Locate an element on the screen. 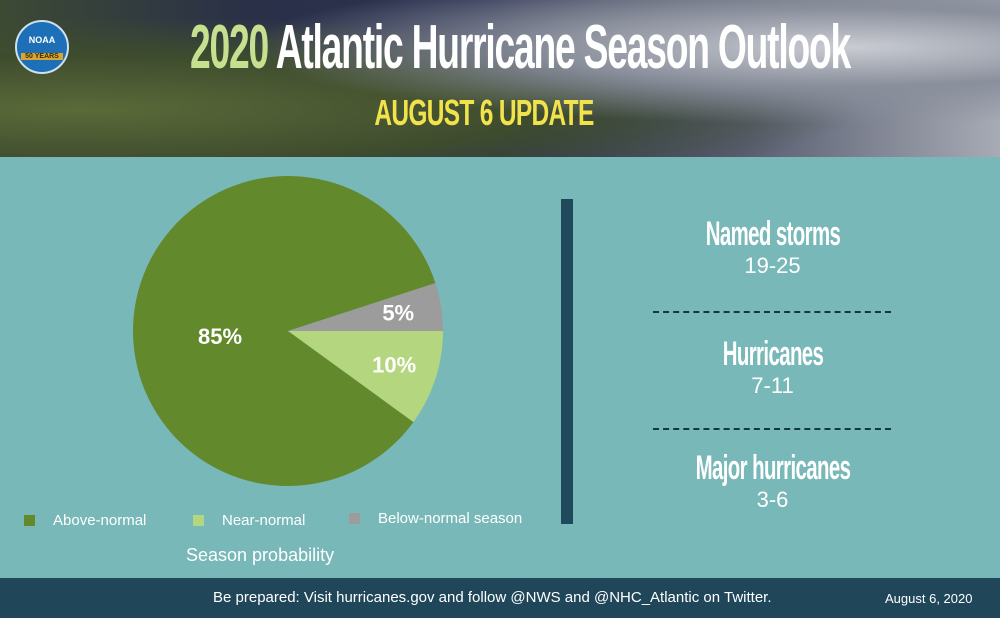 This screenshot has height=618, width=1000. chart-caption: Season probability is located at coordinates (260, 555).